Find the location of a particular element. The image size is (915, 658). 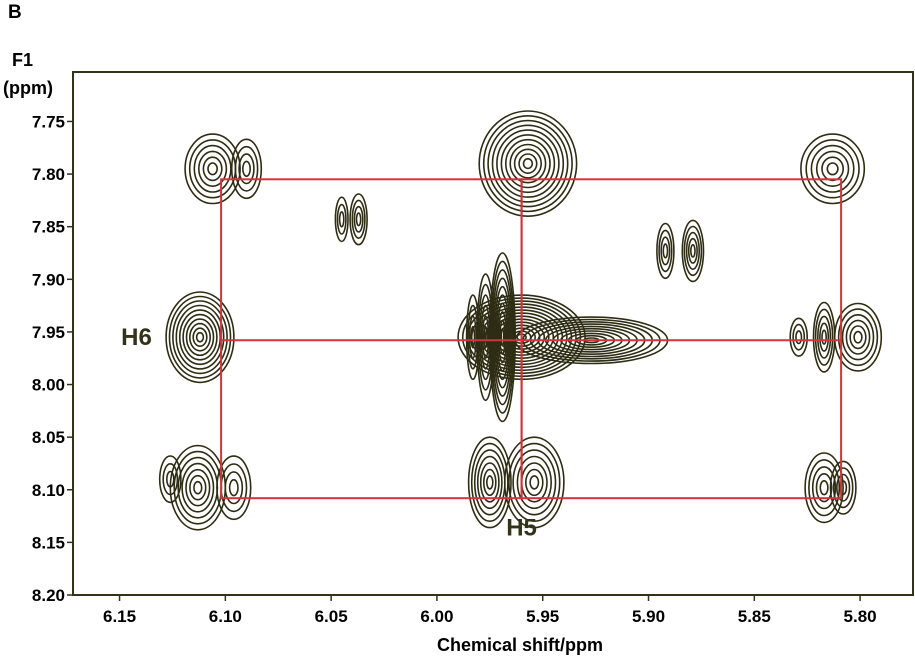

x-axis: 6.15 6.10 6.05 6.00 5.95 5.90 5.85 5.80 is located at coordinates (490, 610).